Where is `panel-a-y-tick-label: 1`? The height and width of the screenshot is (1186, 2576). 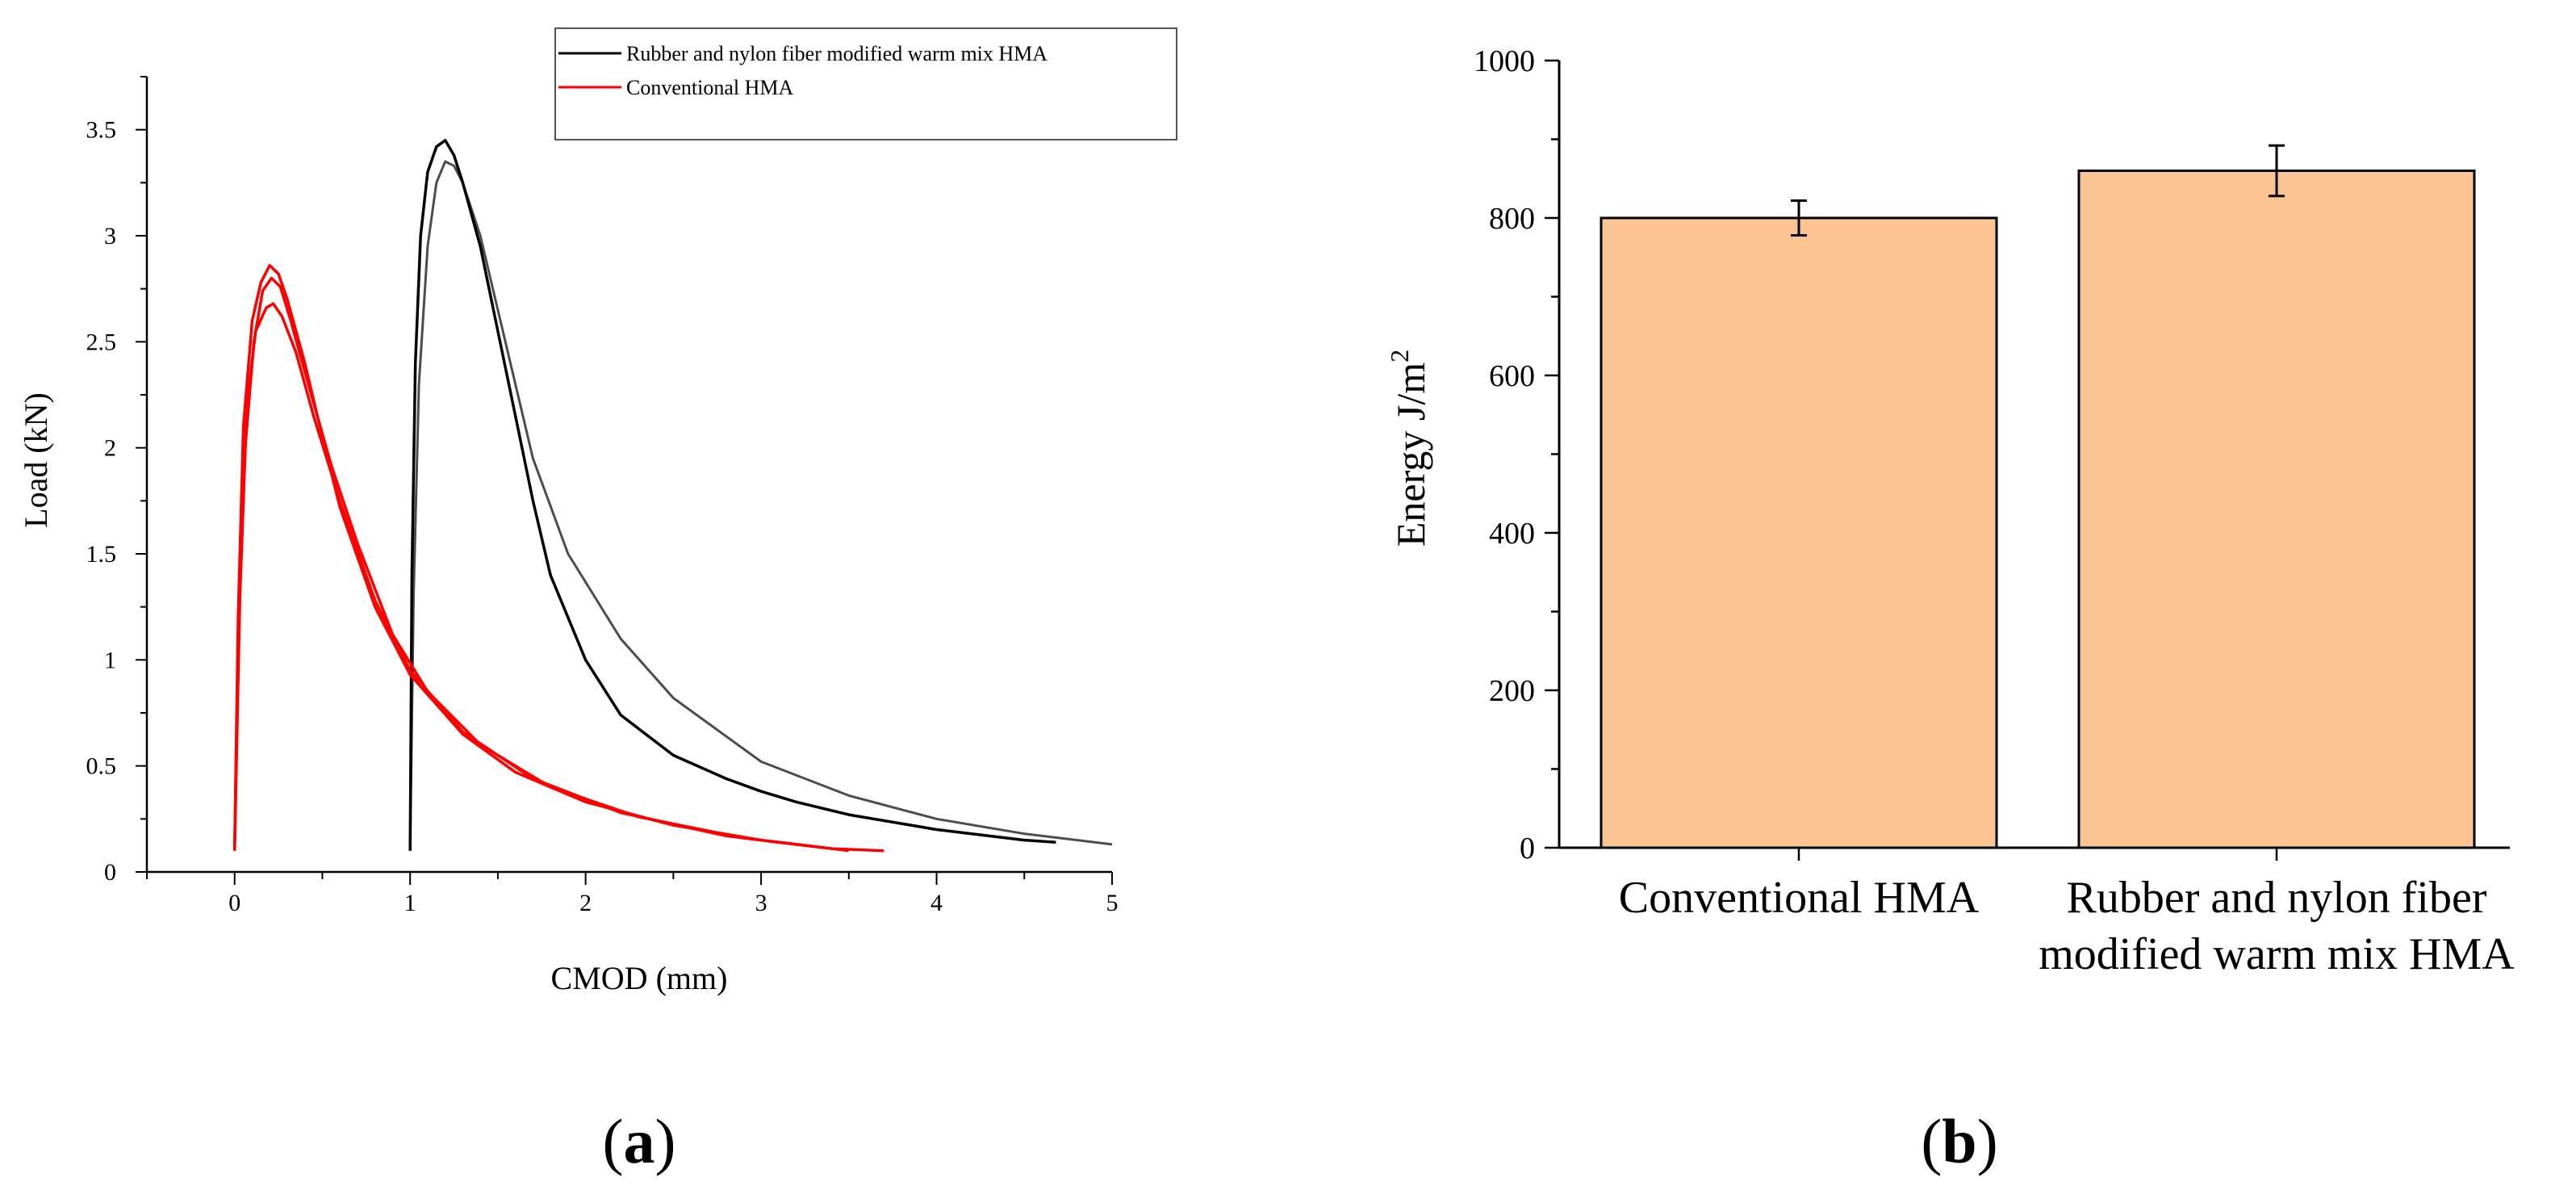
panel-a-y-tick-label: 1 is located at coordinates (110, 660).